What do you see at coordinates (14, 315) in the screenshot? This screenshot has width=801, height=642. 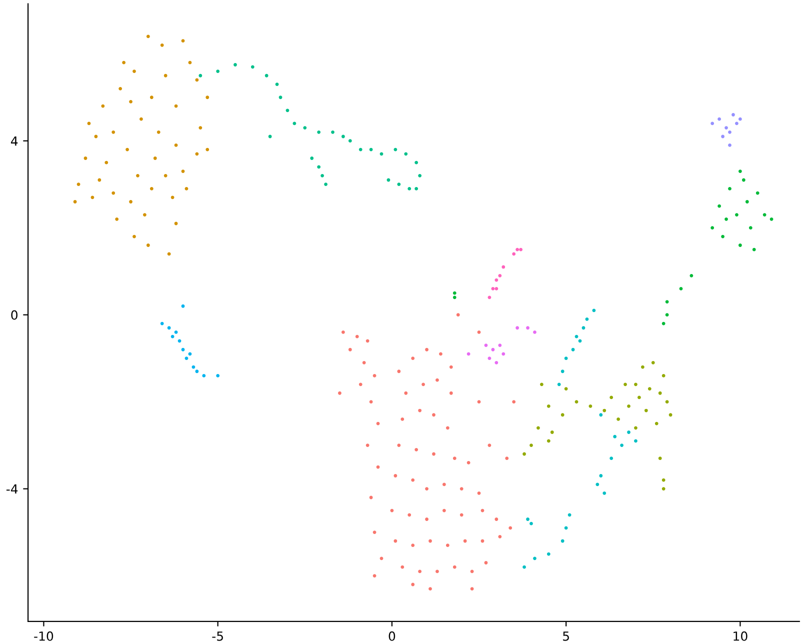 I see `y-tick-label: 0` at bounding box center [14, 315].